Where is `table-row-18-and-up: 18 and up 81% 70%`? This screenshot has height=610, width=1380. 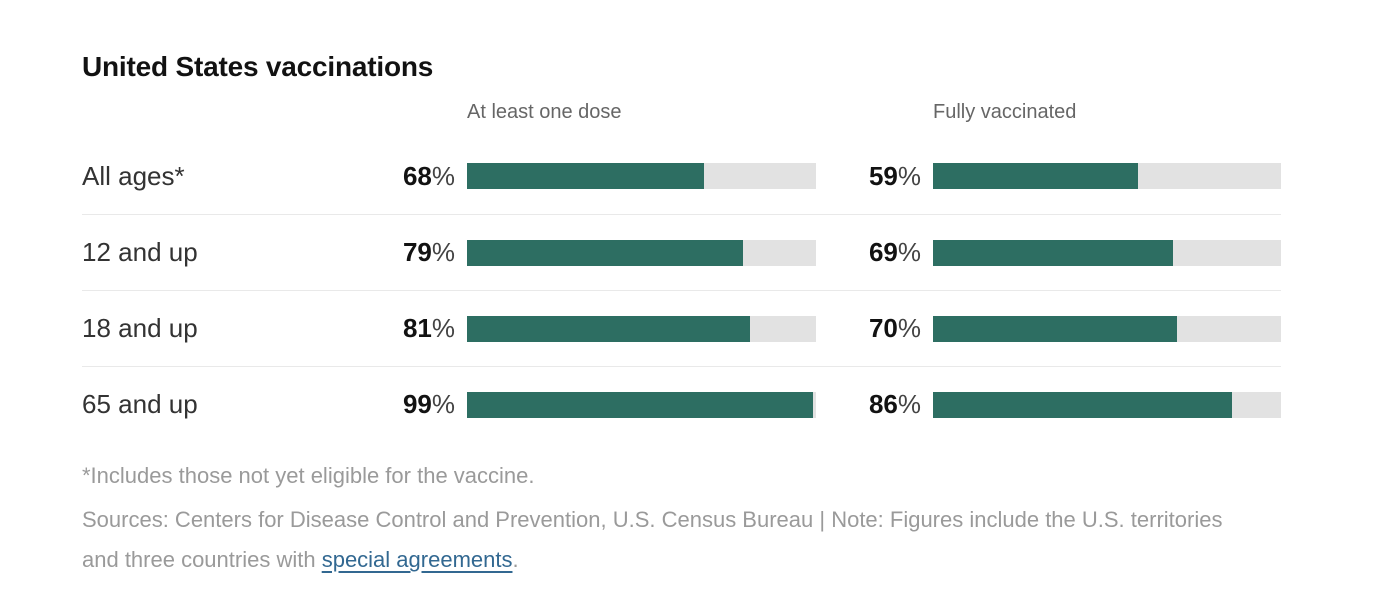
table-row-18-and-up: 18 and up 81% 70% is located at coordinates (681, 328).